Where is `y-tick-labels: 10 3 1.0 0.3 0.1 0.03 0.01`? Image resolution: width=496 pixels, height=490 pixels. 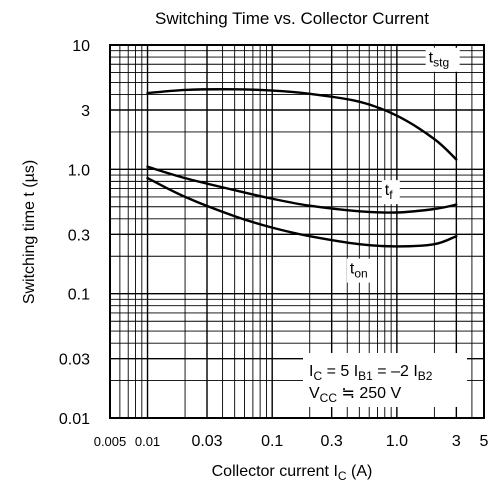 y-tick-labels: 10 3 1.0 0.3 0.1 0.03 0.01 is located at coordinates (74, 233).